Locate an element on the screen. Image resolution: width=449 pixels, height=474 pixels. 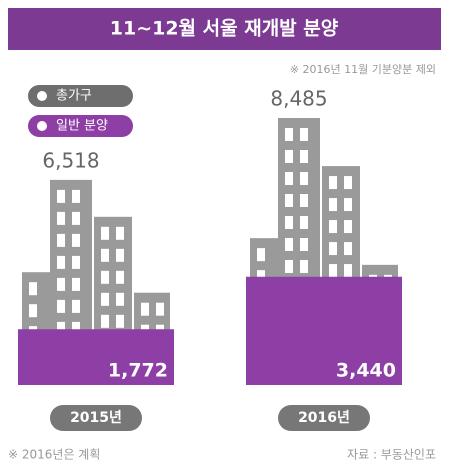
category-label: 2016년 is located at coordinates (324, 418).